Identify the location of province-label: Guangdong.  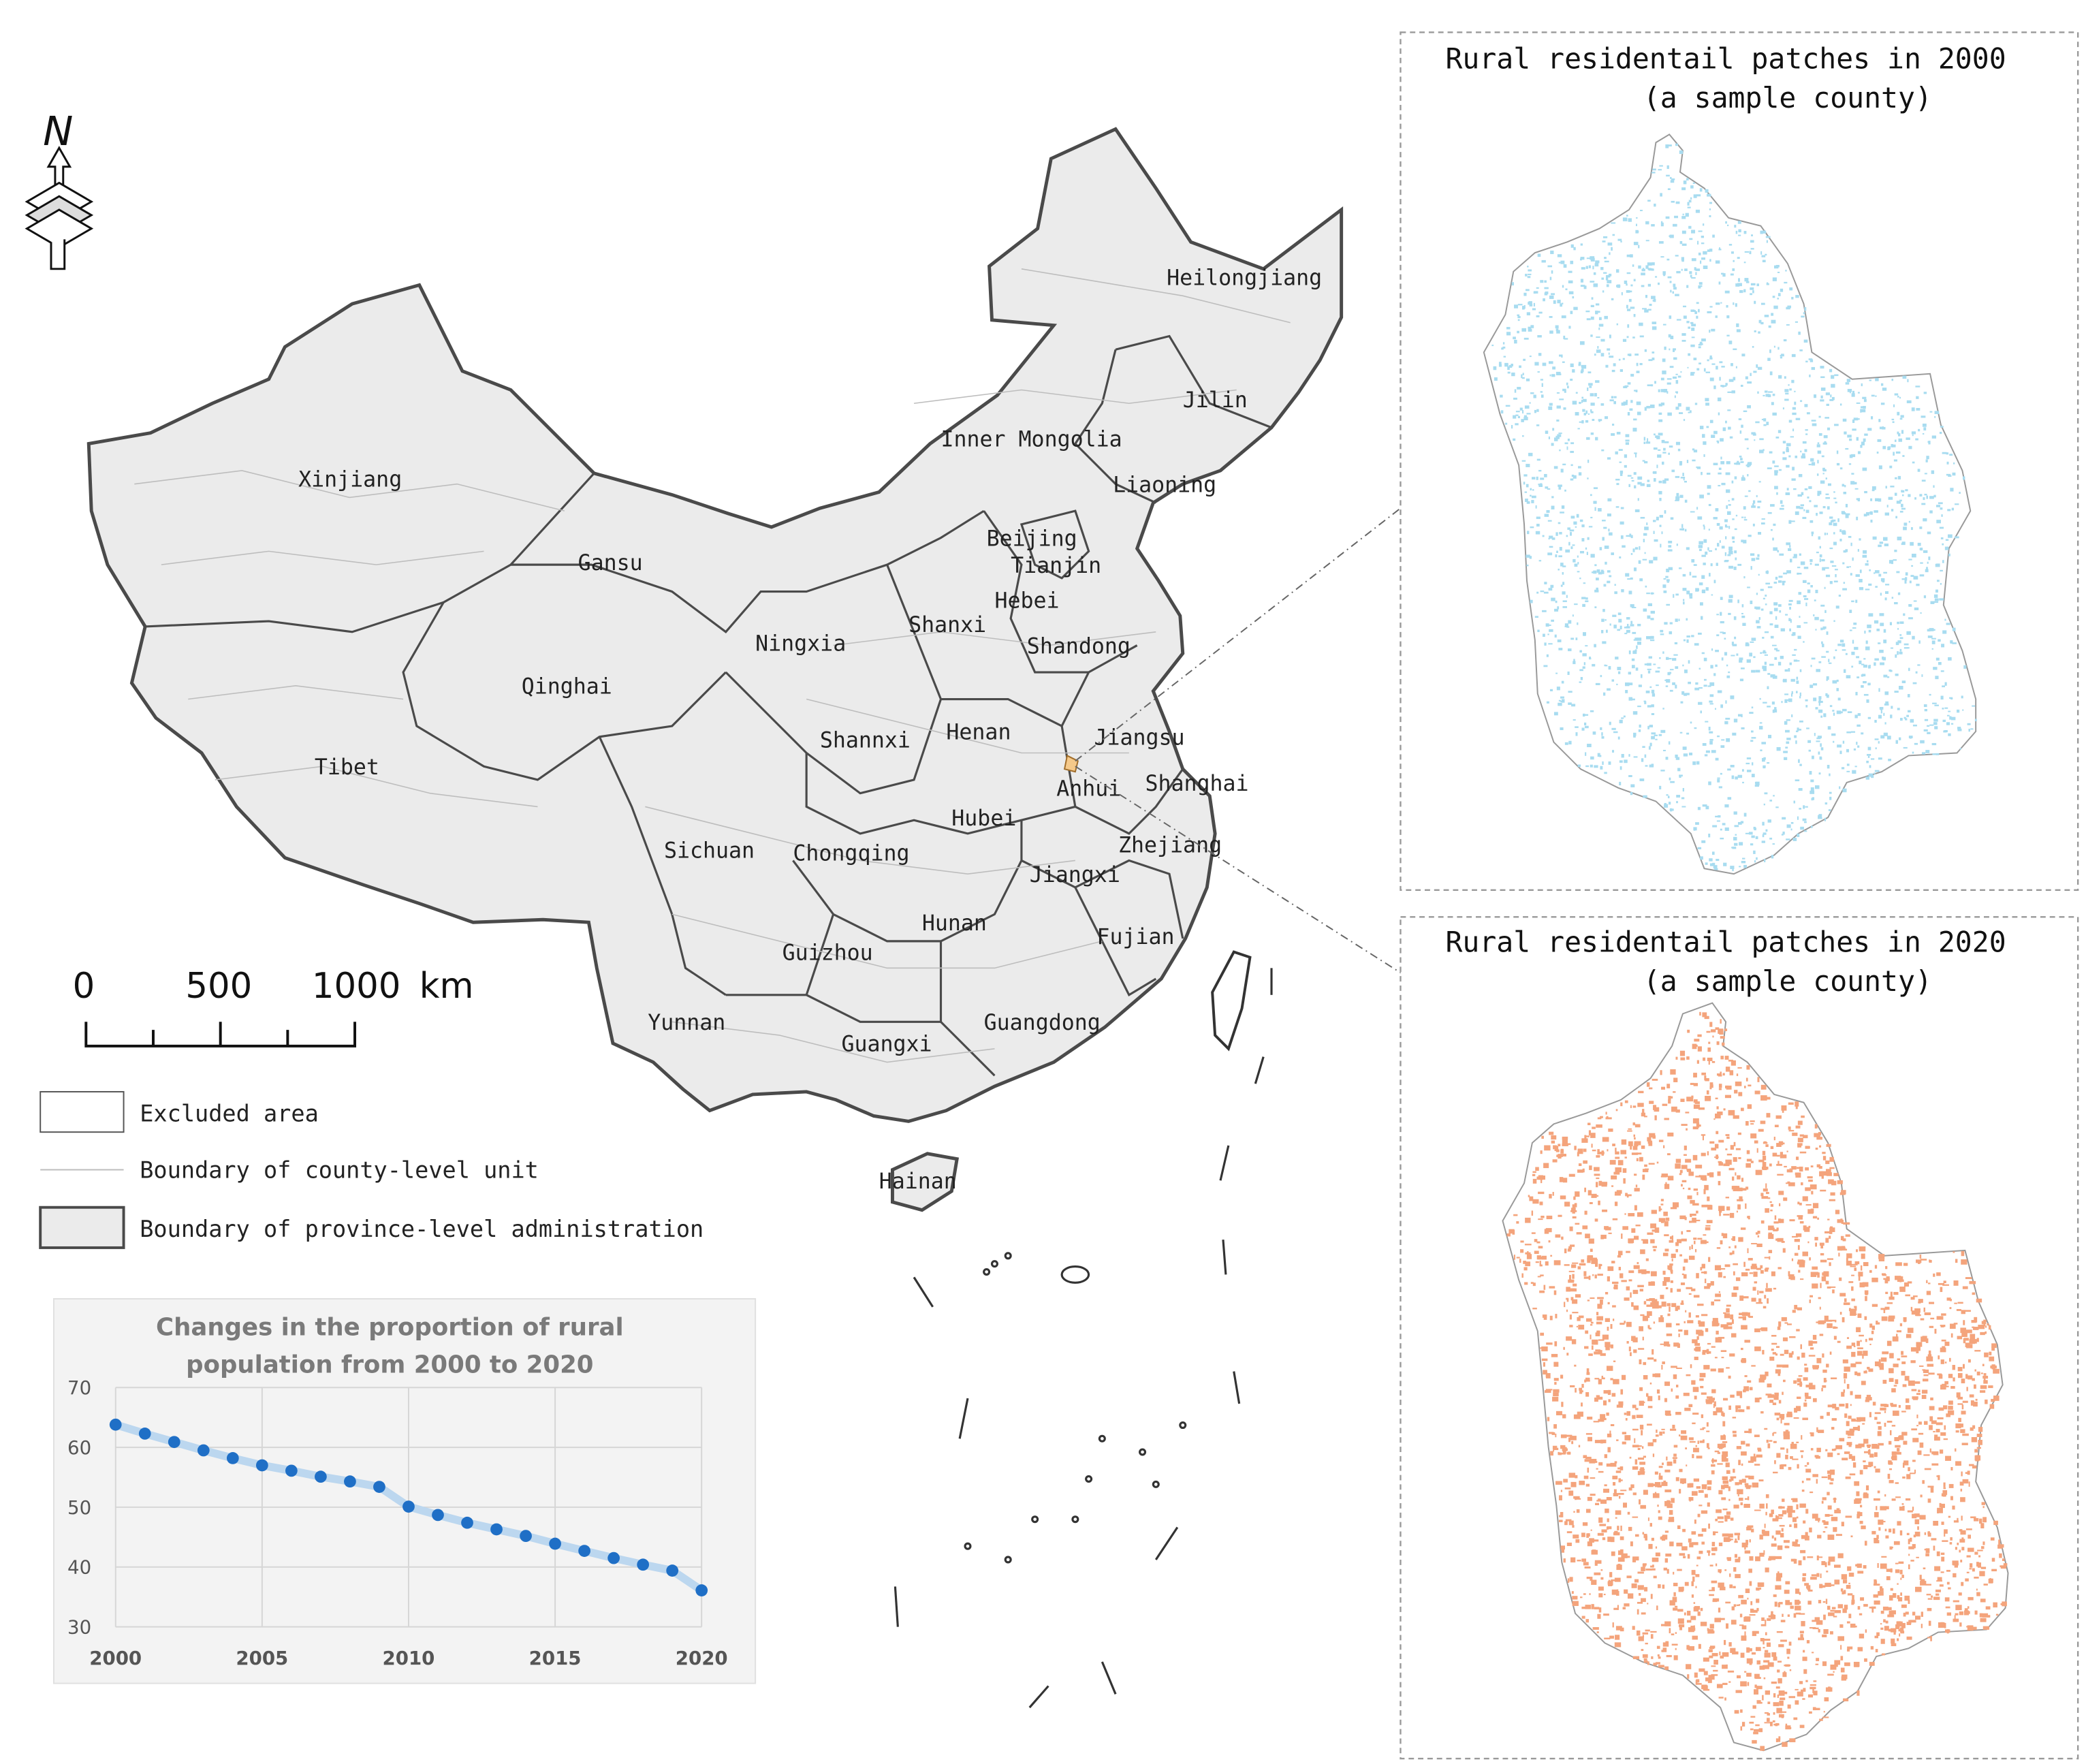
(1042, 1023).